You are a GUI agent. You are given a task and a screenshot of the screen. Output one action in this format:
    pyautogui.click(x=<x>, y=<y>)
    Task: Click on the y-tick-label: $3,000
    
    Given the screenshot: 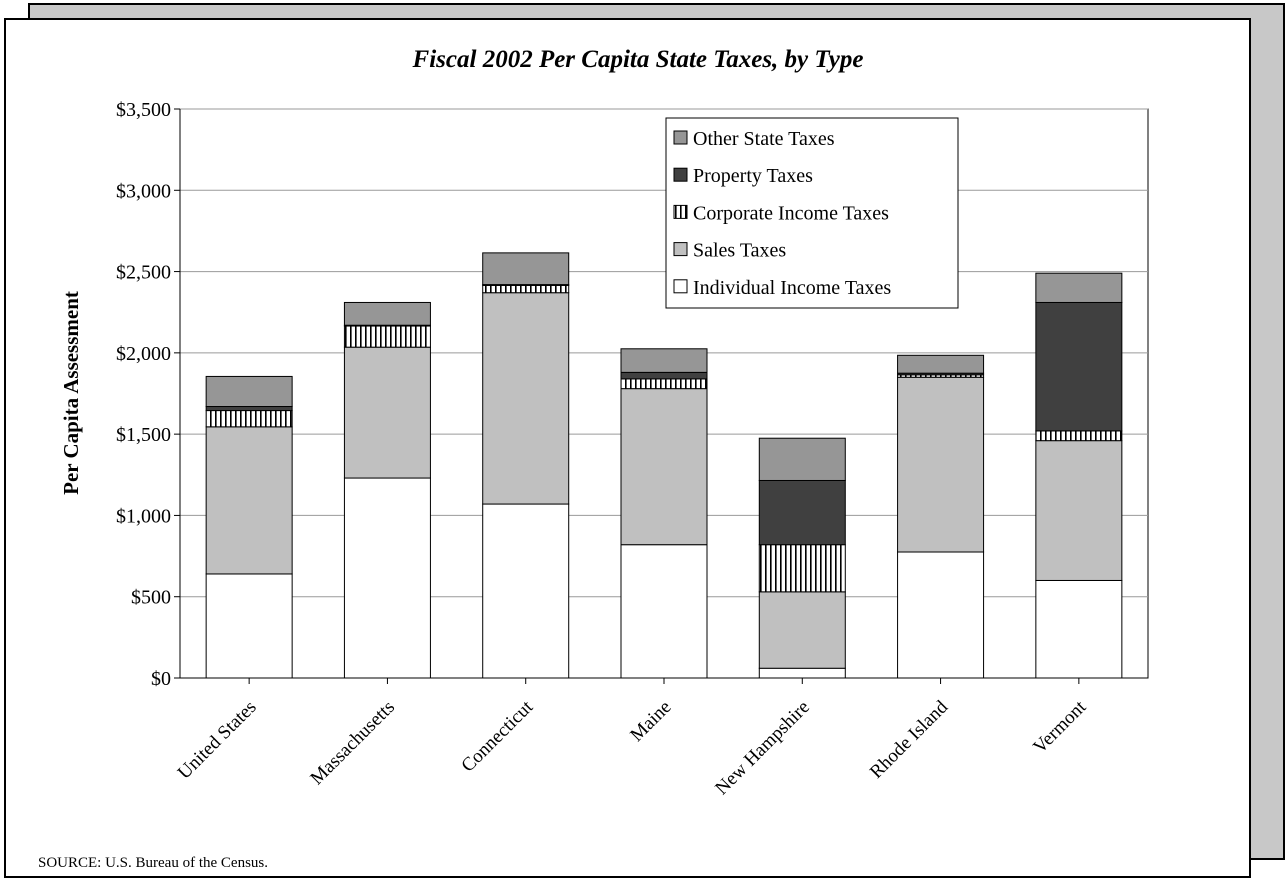 What is the action you would take?
    pyautogui.click(x=143, y=191)
    